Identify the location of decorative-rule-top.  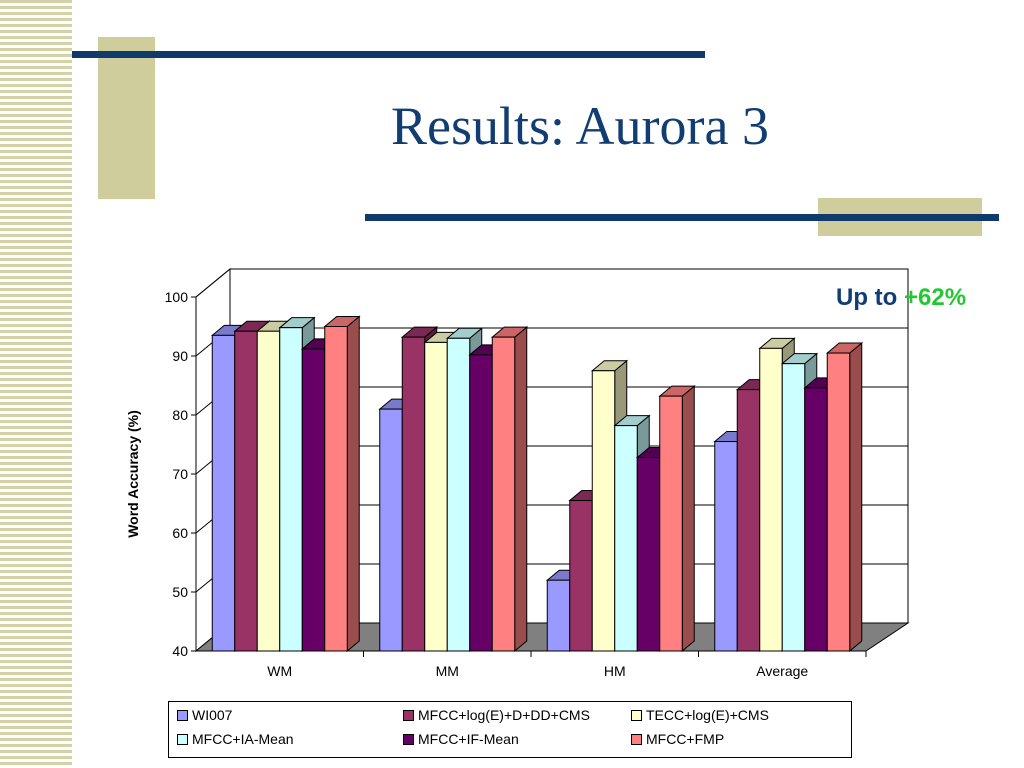
(388, 54).